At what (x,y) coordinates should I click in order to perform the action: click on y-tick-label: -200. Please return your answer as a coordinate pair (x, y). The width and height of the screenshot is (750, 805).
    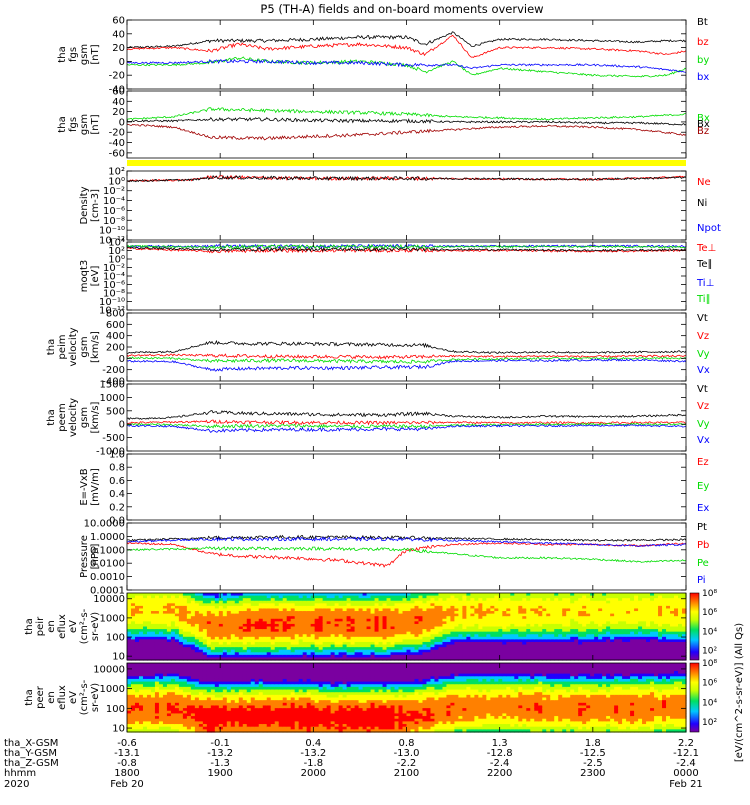
    Looking at the image, I should click on (113, 370).